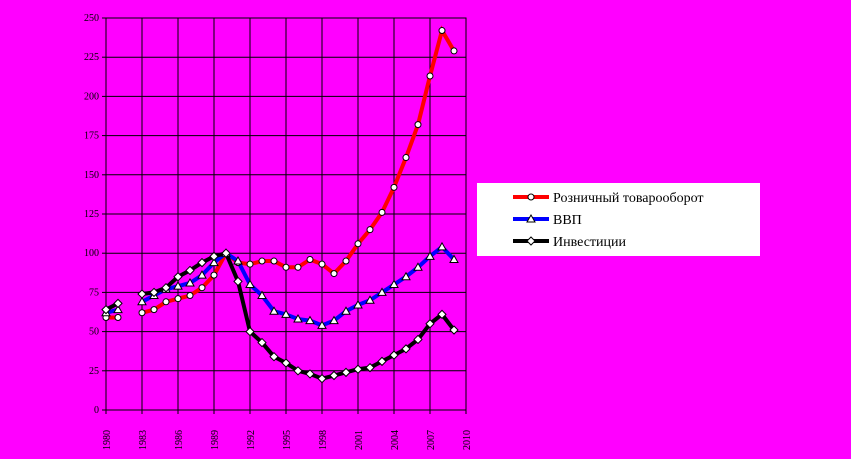  What do you see at coordinates (215, 440) in the screenshot?
I see `x-tick-label: 1989` at bounding box center [215, 440].